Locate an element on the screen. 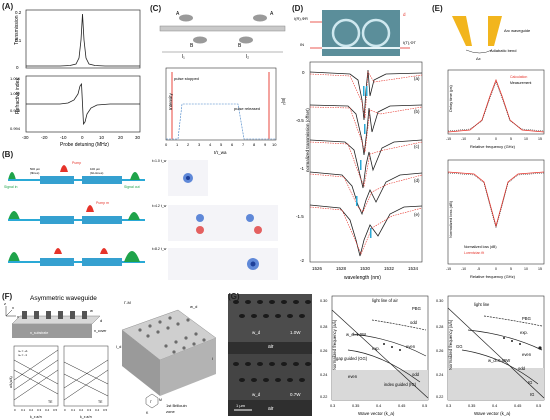  panel-c-map-label: t=1.0 t_w is located at coordinates (159, 161).